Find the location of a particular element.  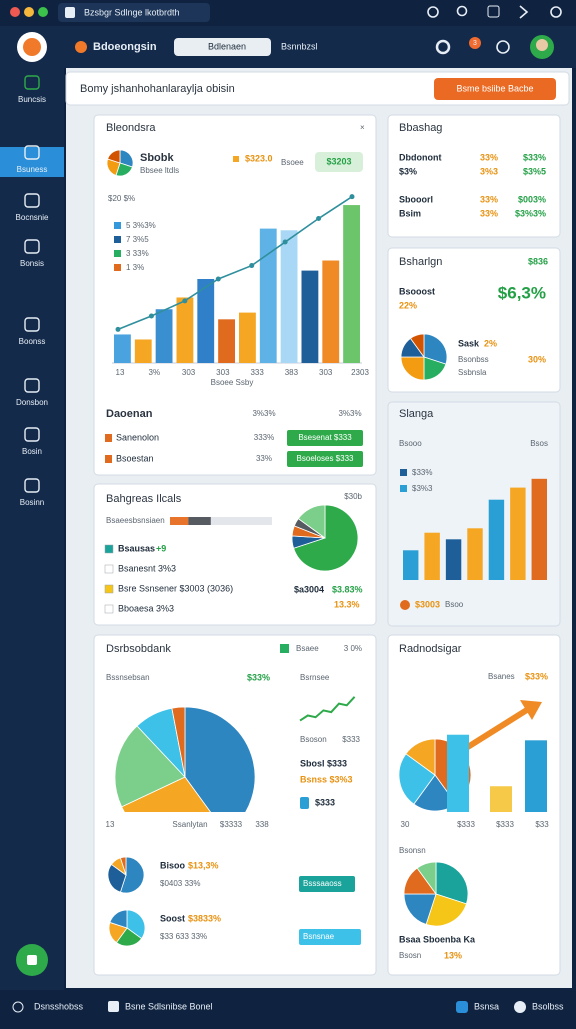

gear-icon is located at coordinates (443, 47).